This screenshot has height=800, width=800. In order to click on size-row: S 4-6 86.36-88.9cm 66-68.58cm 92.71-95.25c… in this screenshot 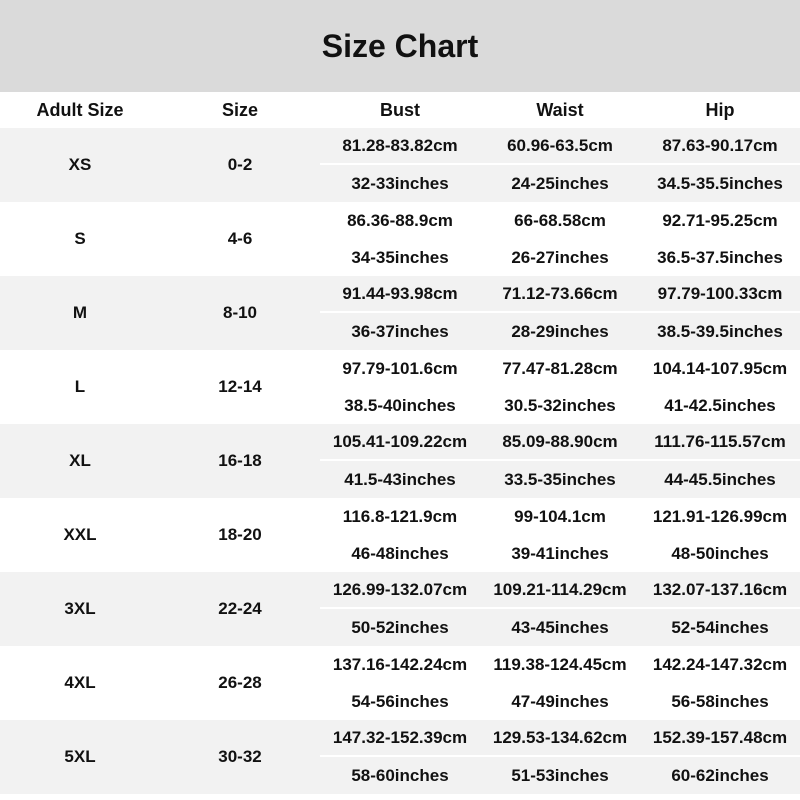, I will do `click(400, 239)`.